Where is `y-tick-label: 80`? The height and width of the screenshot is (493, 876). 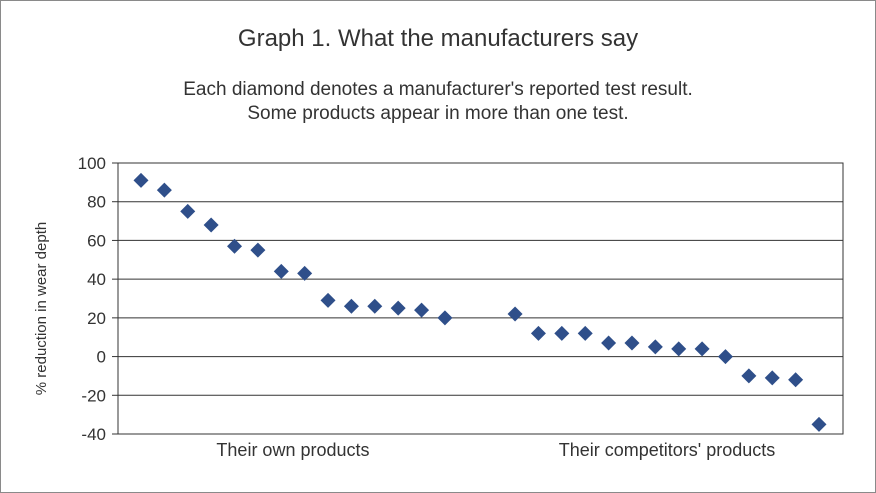 y-tick-label: 80 is located at coordinates (96, 202).